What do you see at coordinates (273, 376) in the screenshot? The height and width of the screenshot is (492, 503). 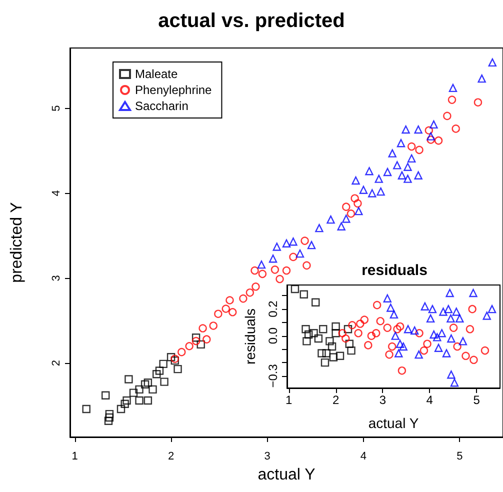 I see `y-tick-label: −0.3` at bounding box center [273, 376].